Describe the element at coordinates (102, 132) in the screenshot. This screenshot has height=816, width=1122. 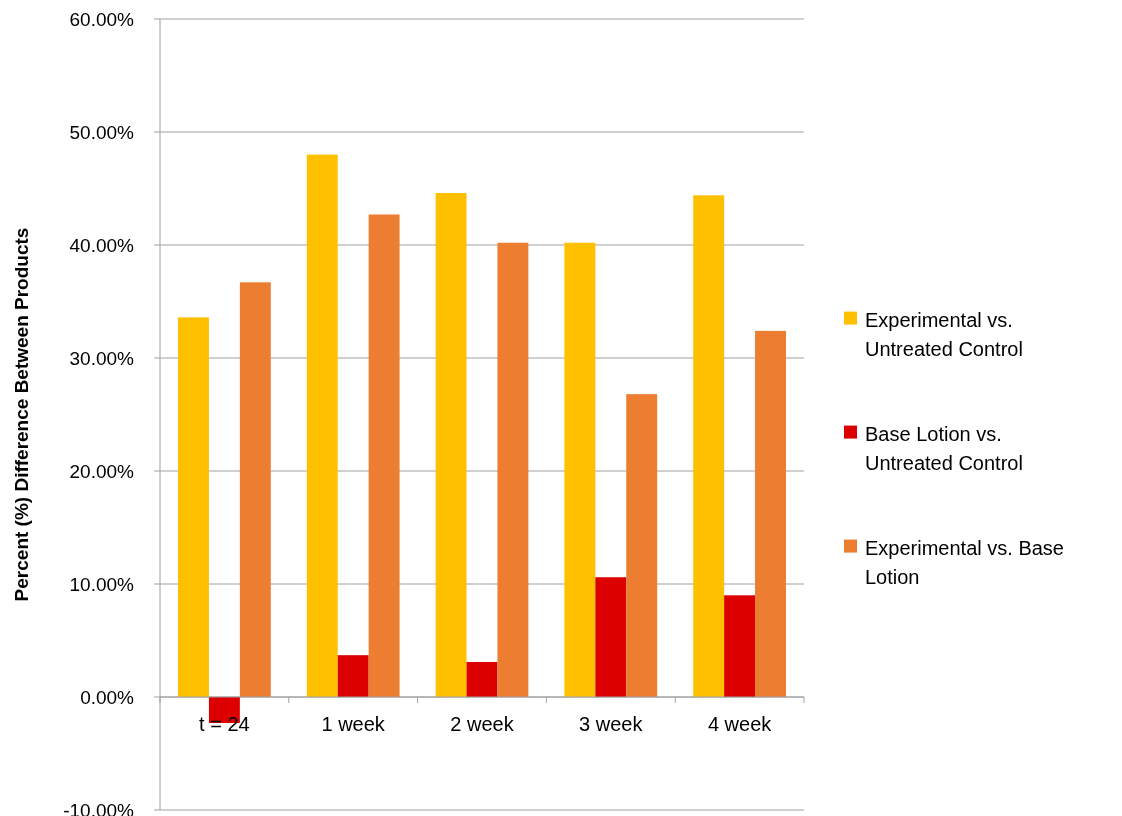
I see `y-tick-label: 50.00%` at that location.